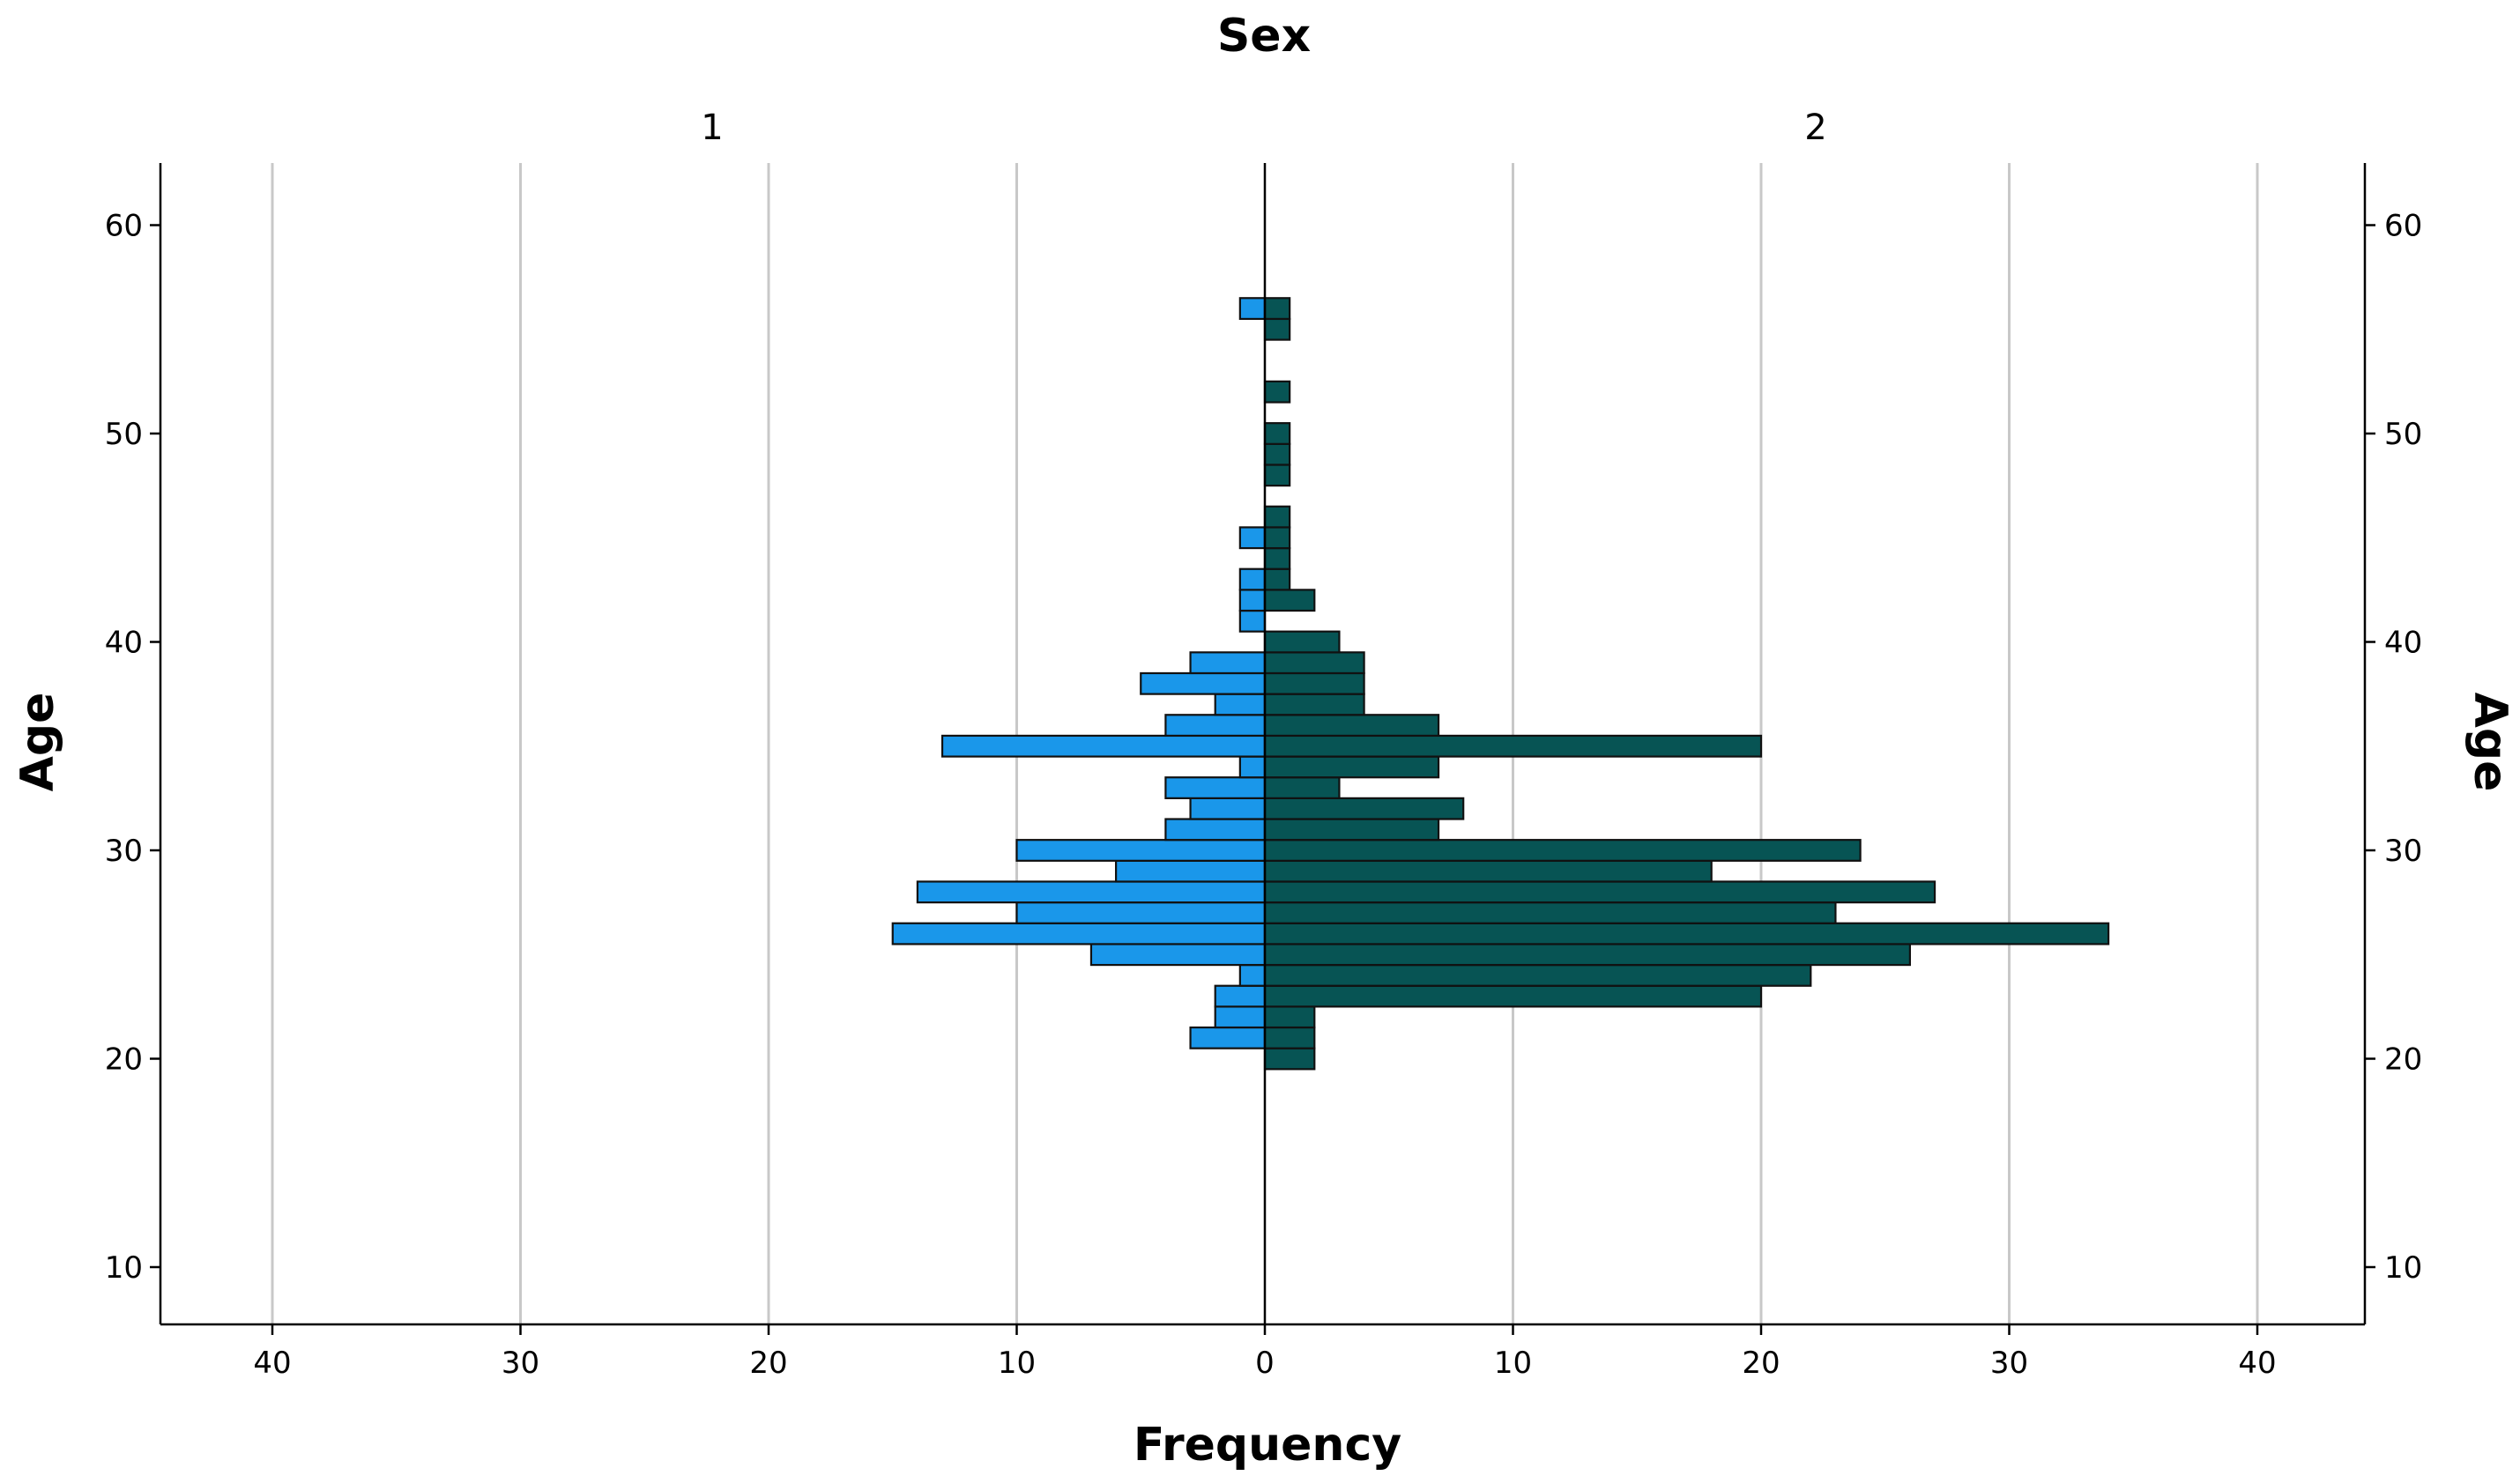 This screenshot has height=1483, width=2520. I want to click on chart-title: Sex, so click(1264, 36).